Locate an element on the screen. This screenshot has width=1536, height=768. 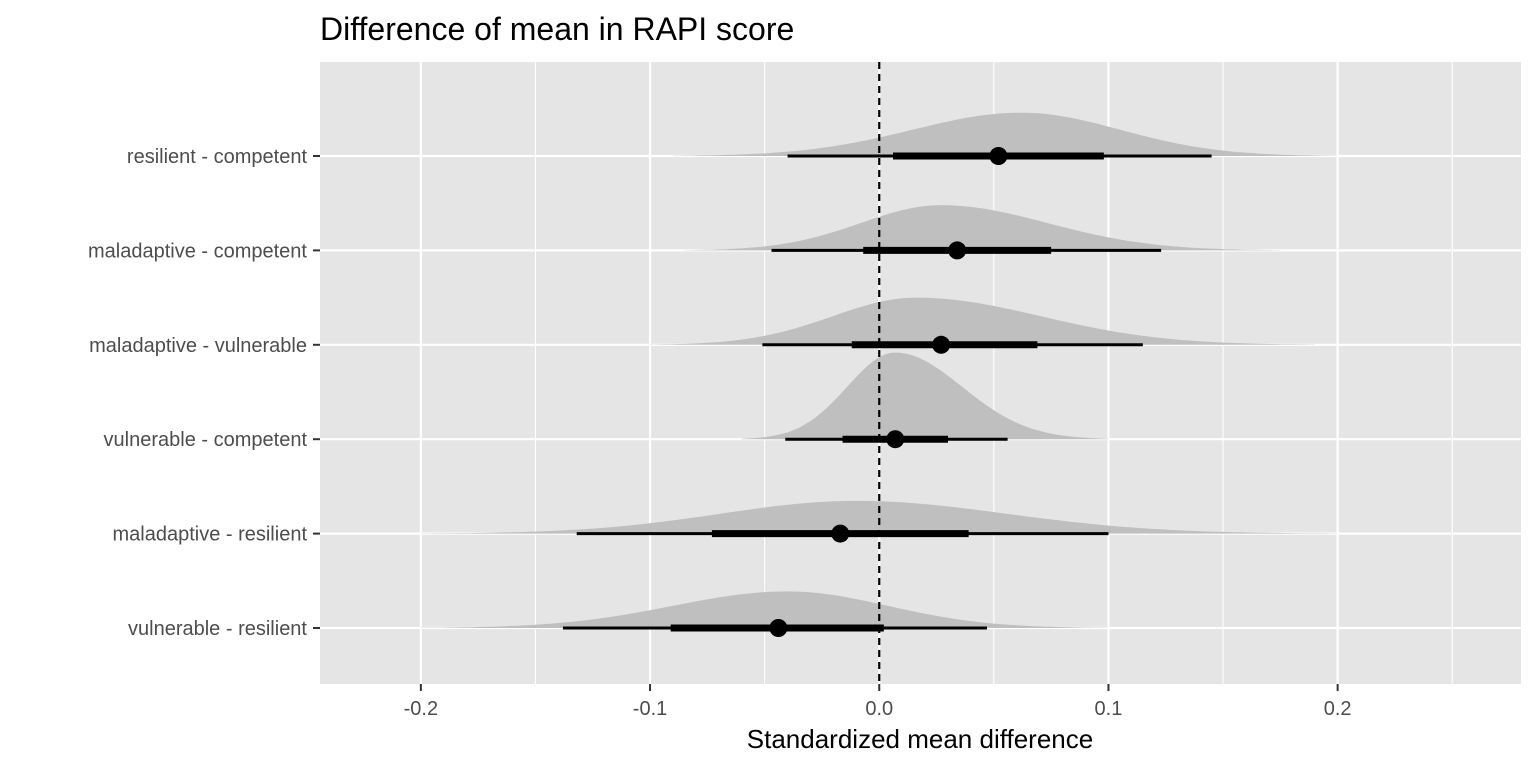
y-tick-label: vulnerable - competent is located at coordinates (206, 440).